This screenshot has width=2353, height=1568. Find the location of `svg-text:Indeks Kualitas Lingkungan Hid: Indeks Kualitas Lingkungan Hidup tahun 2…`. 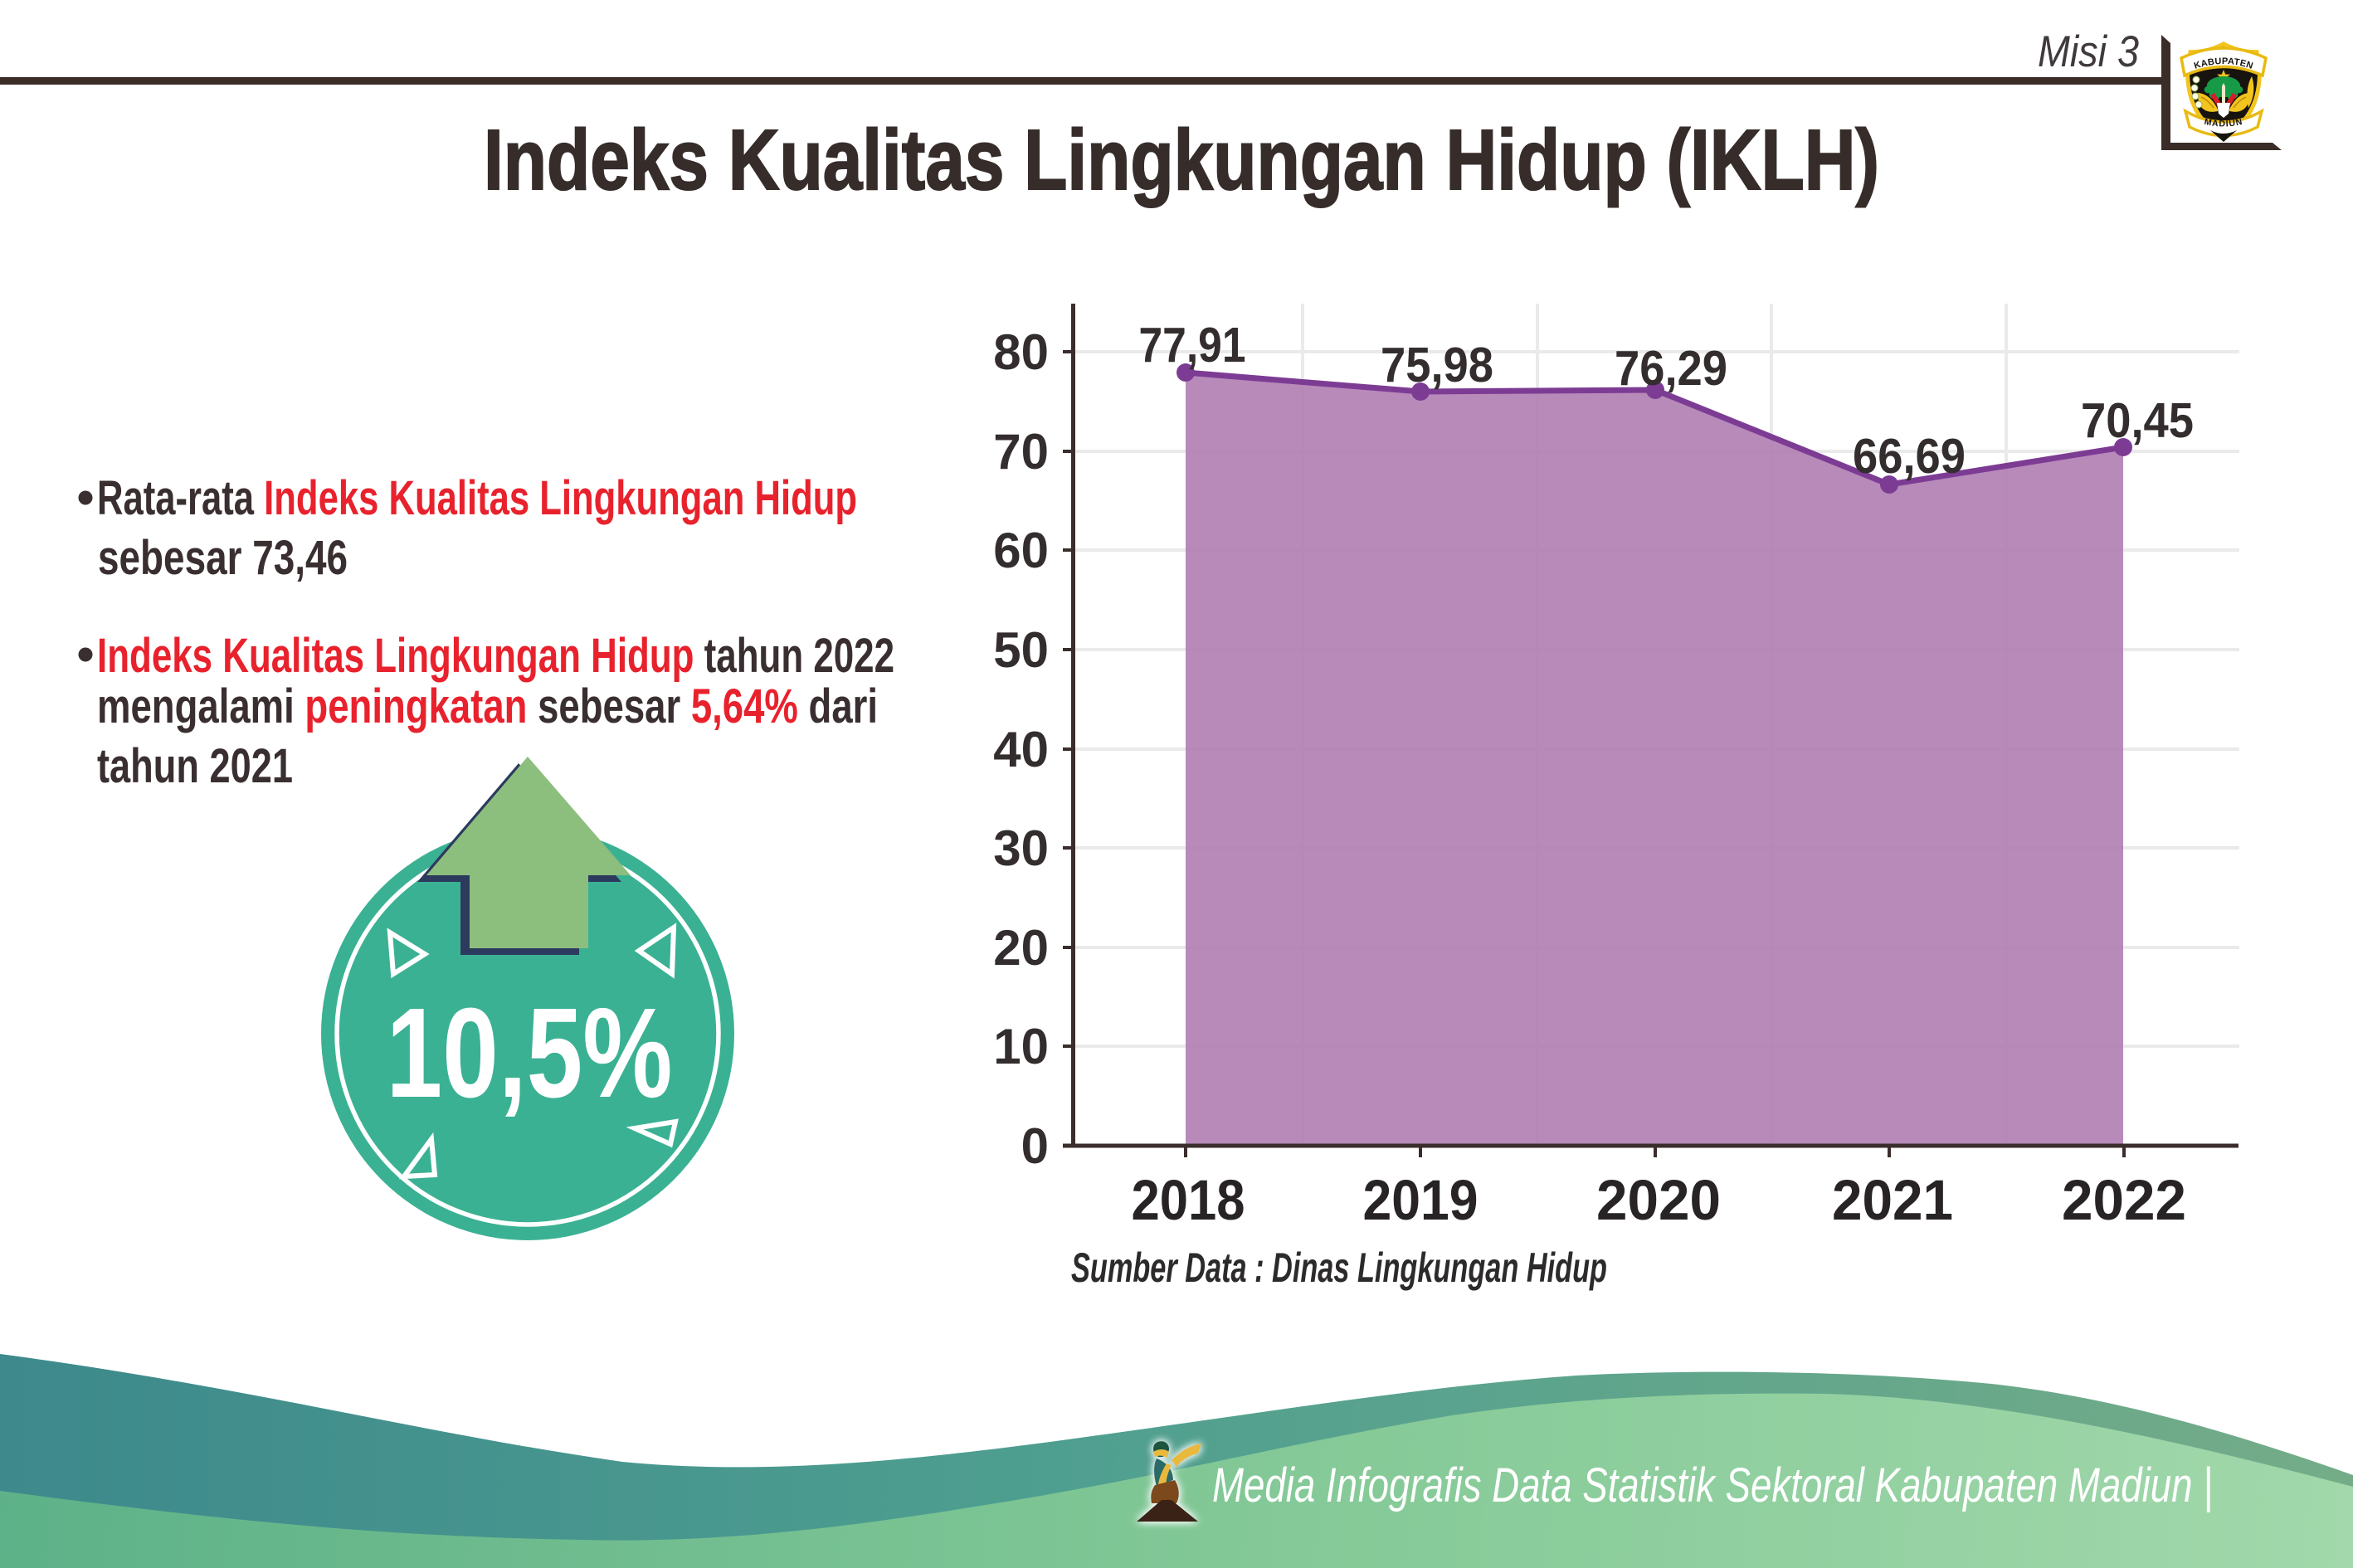

svg-text:Indeks Kualitas Lingkungan Hid: Indeks Kualitas Lingkungan Hidup tahun 2… is located at coordinates (495, 656).